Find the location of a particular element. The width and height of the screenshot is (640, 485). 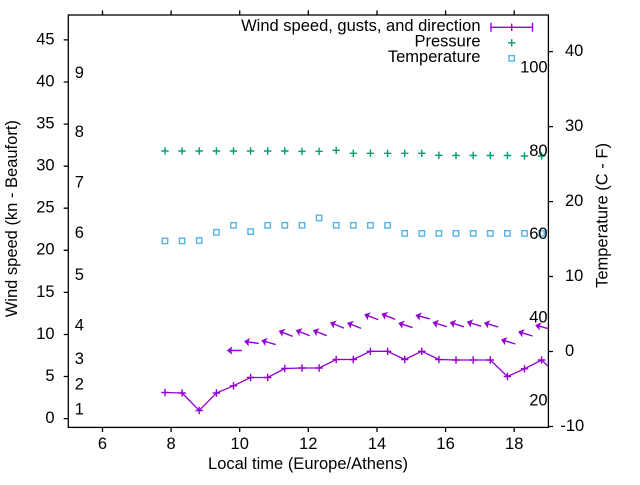

svg-text: Wind speed (kn - Beaufort) is located at coordinates (12, 218).